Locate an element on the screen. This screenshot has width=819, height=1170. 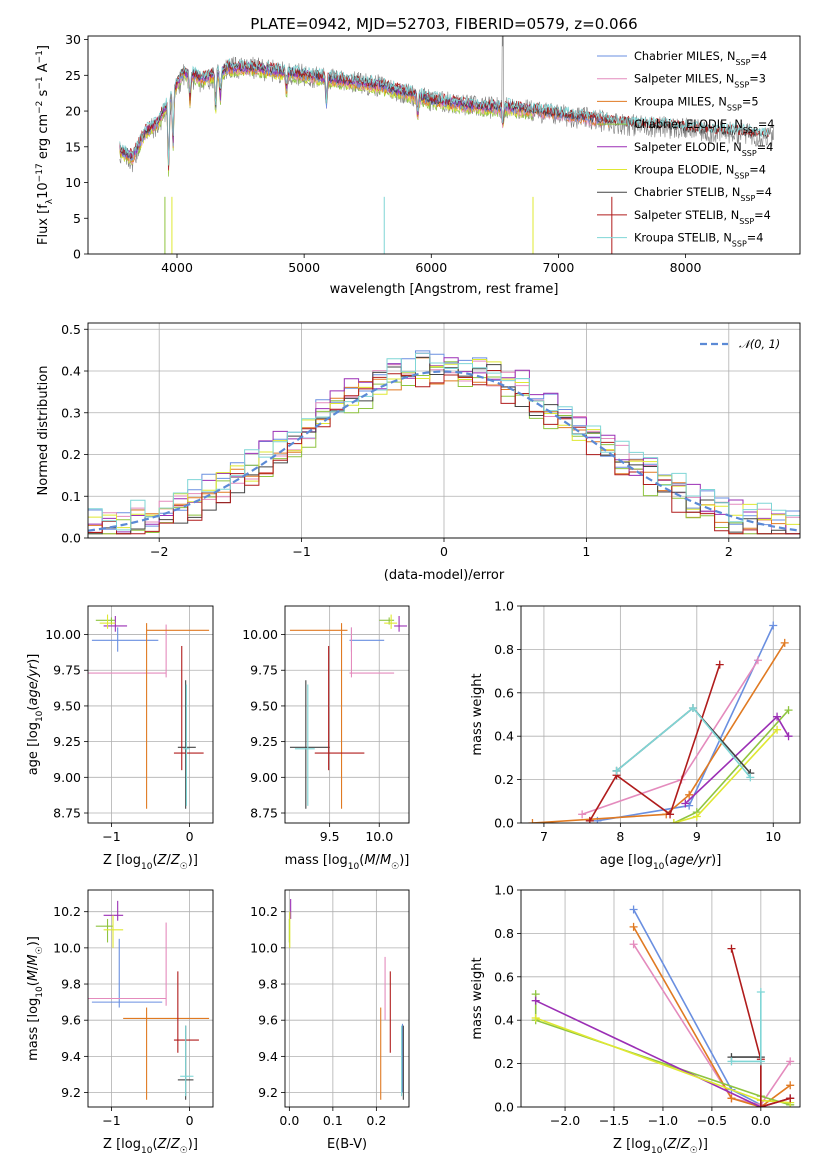
age-vs-mass-ytick-label: 8.75 is located at coordinates (264, 813).